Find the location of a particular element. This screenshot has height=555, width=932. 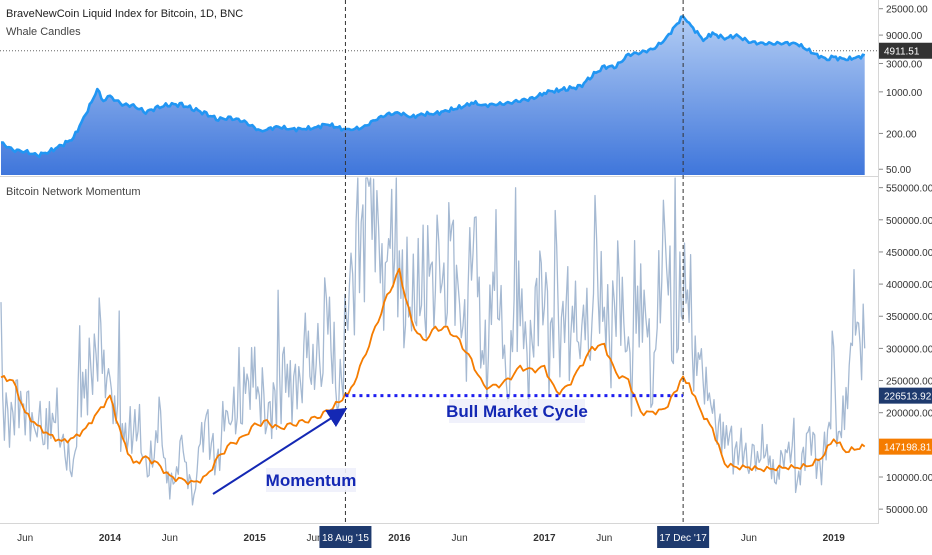

time-scale-label: 2015 is located at coordinates (255, 538).